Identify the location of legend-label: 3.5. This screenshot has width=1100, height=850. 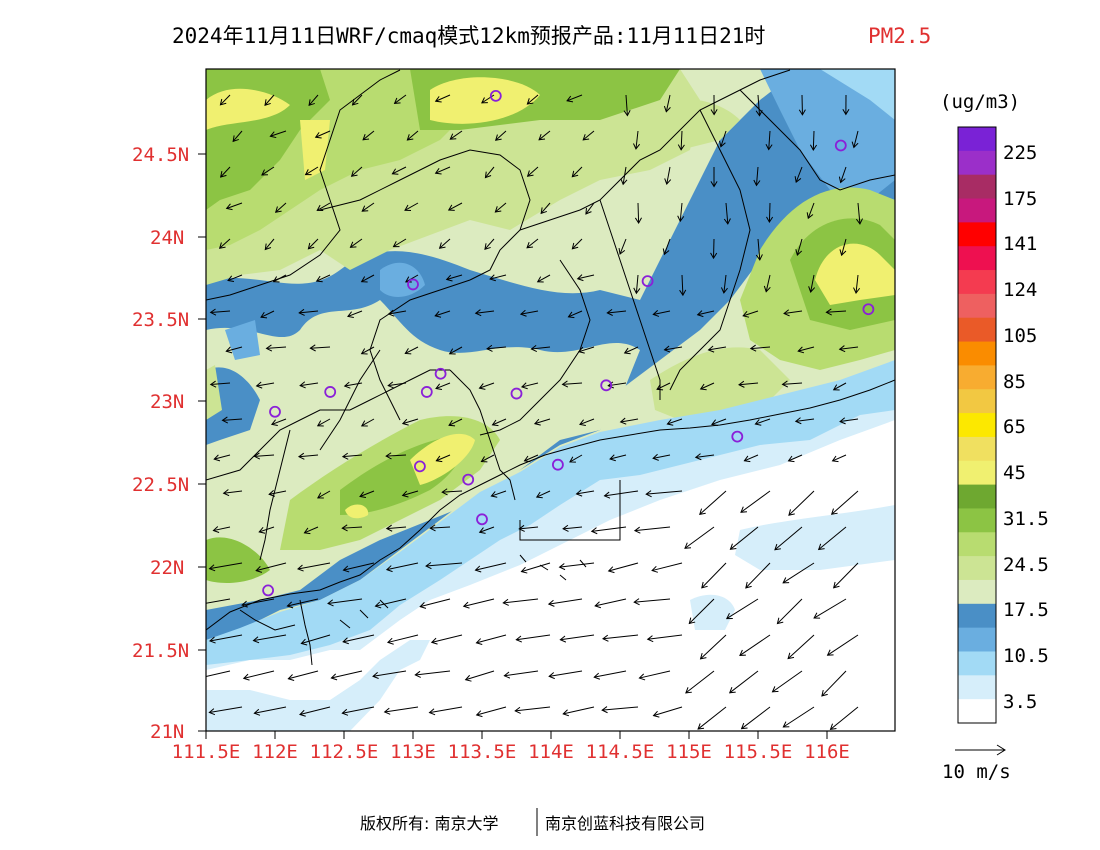
(1020, 702).